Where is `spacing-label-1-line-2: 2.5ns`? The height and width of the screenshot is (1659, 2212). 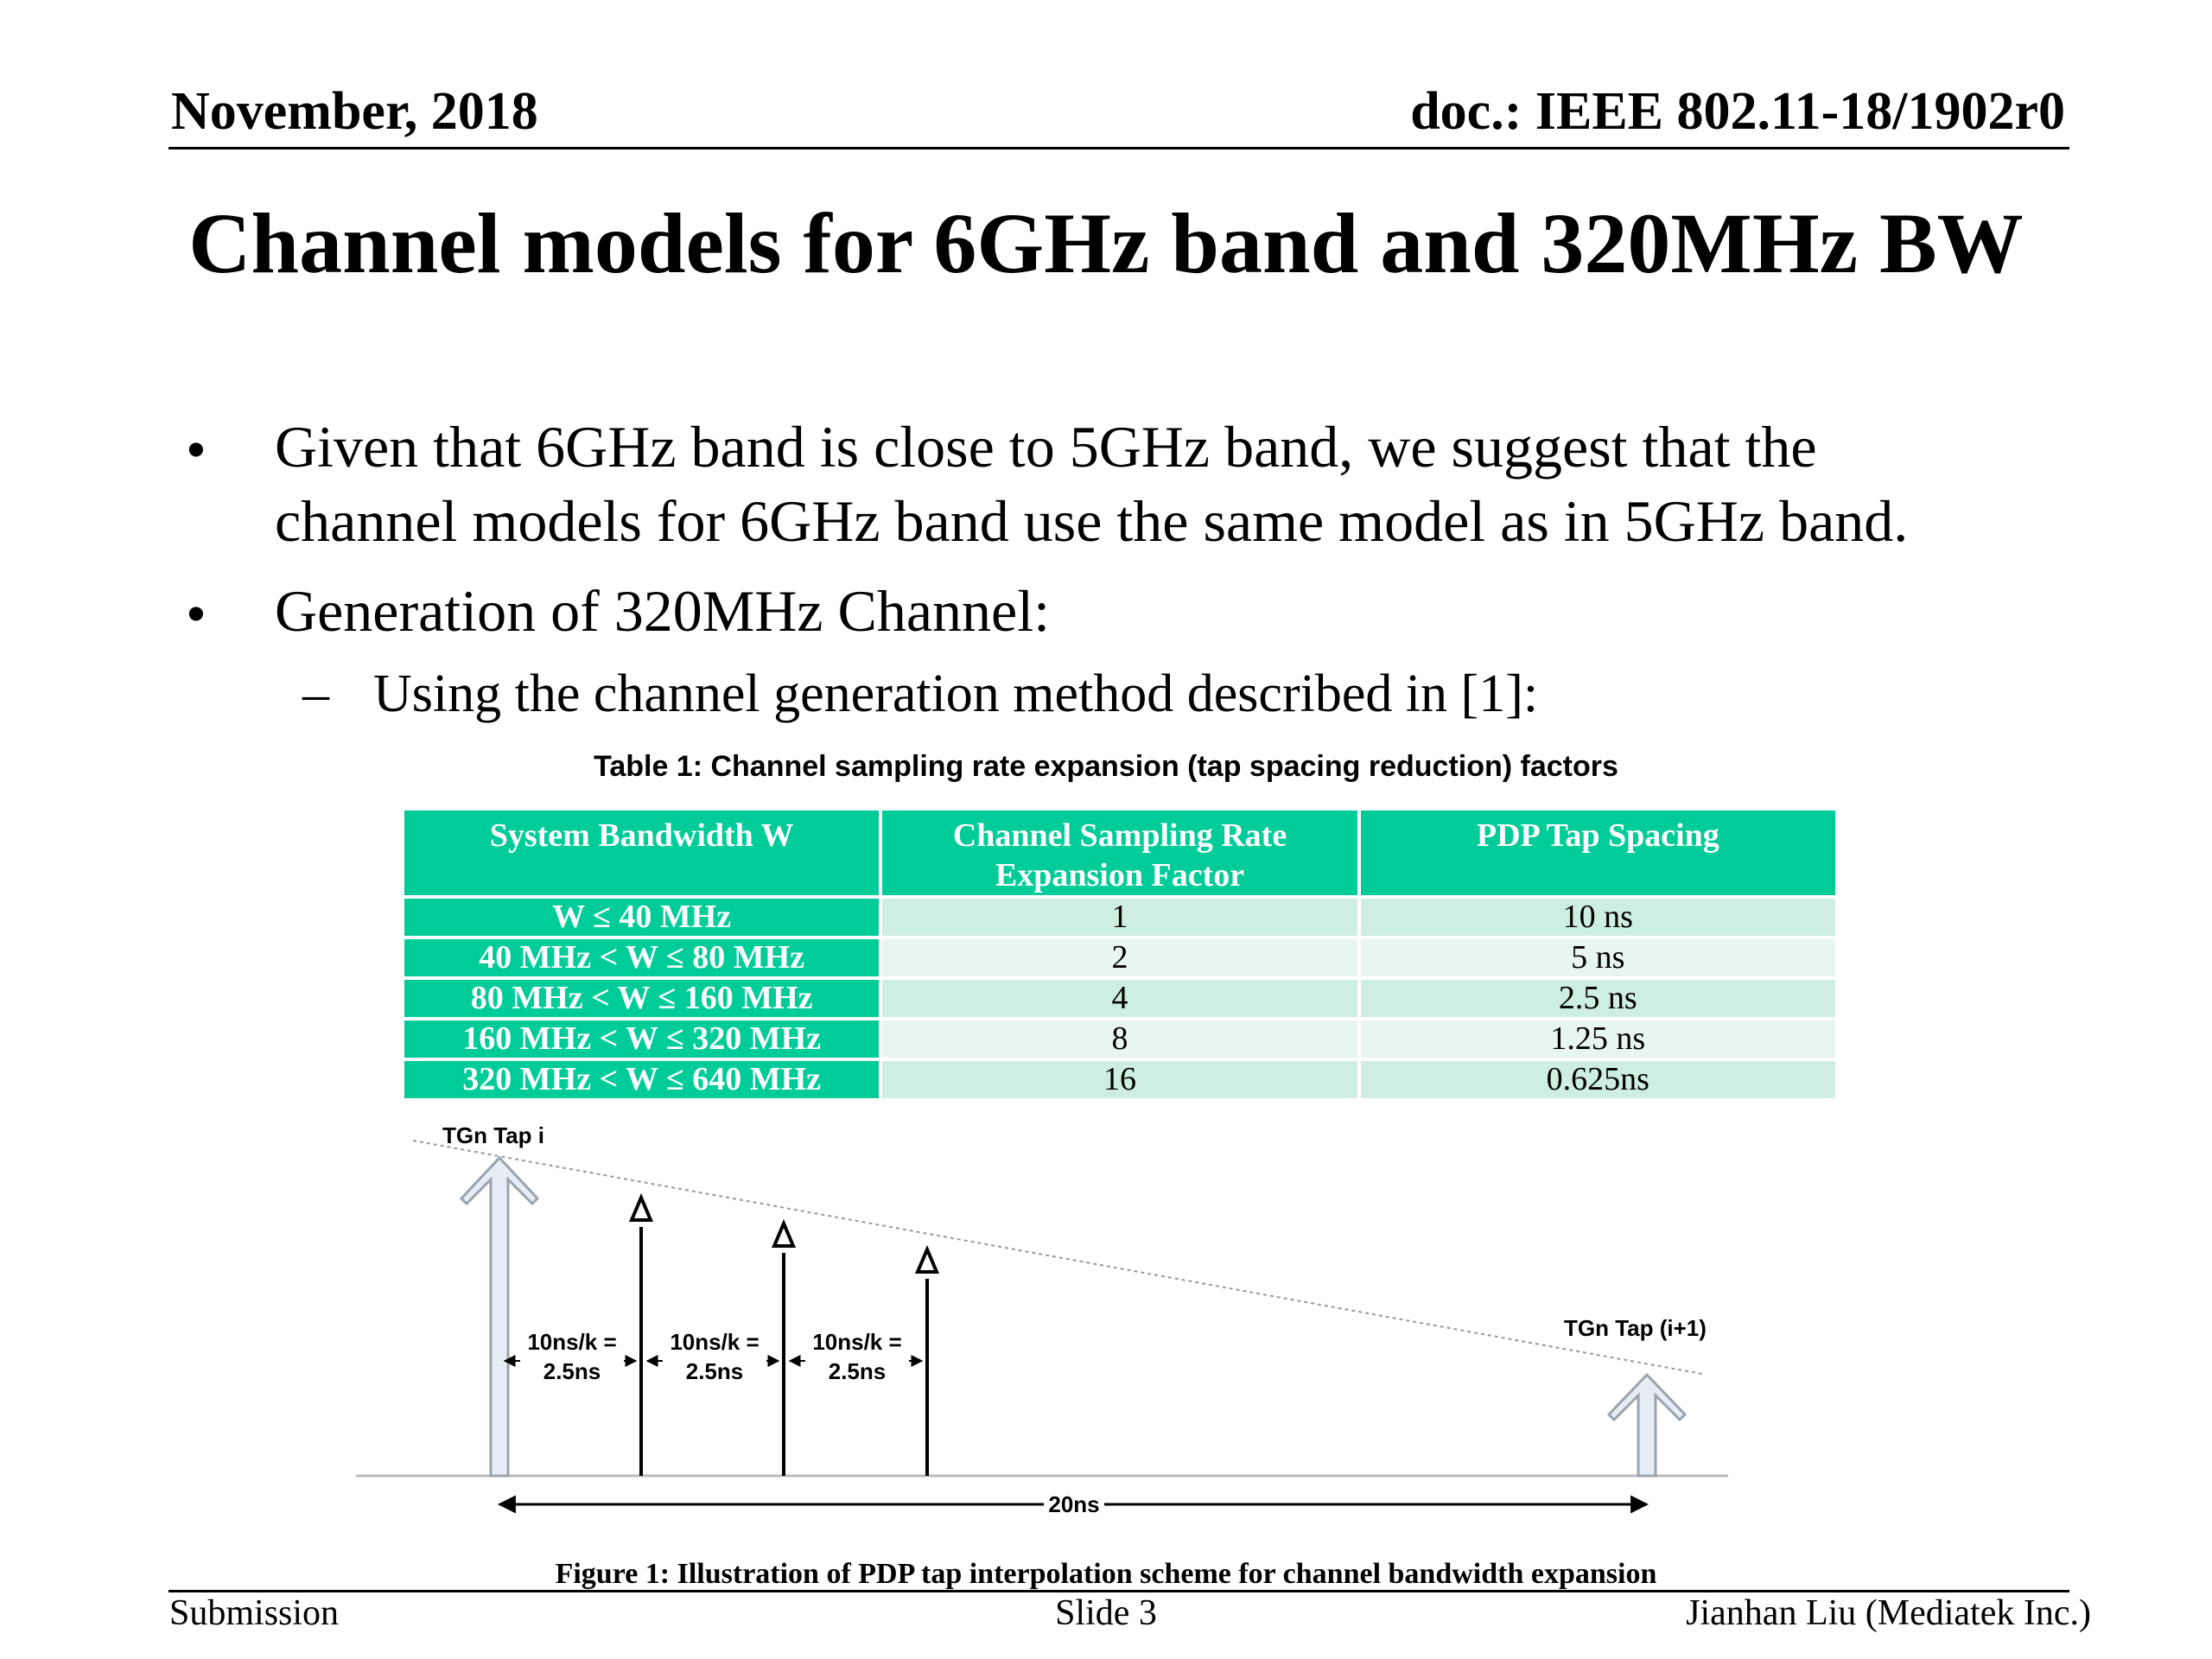
spacing-label-1-line-2: 2.5ns is located at coordinates (572, 1371).